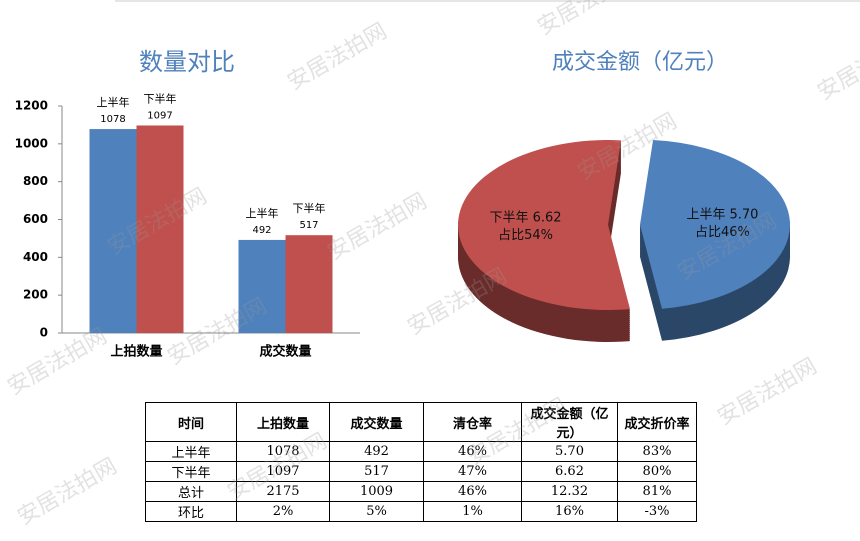 This screenshot has width=860, height=541. Describe the element at coordinates (283, 471) in the screenshot. I see `table-cell: 1097` at that location.